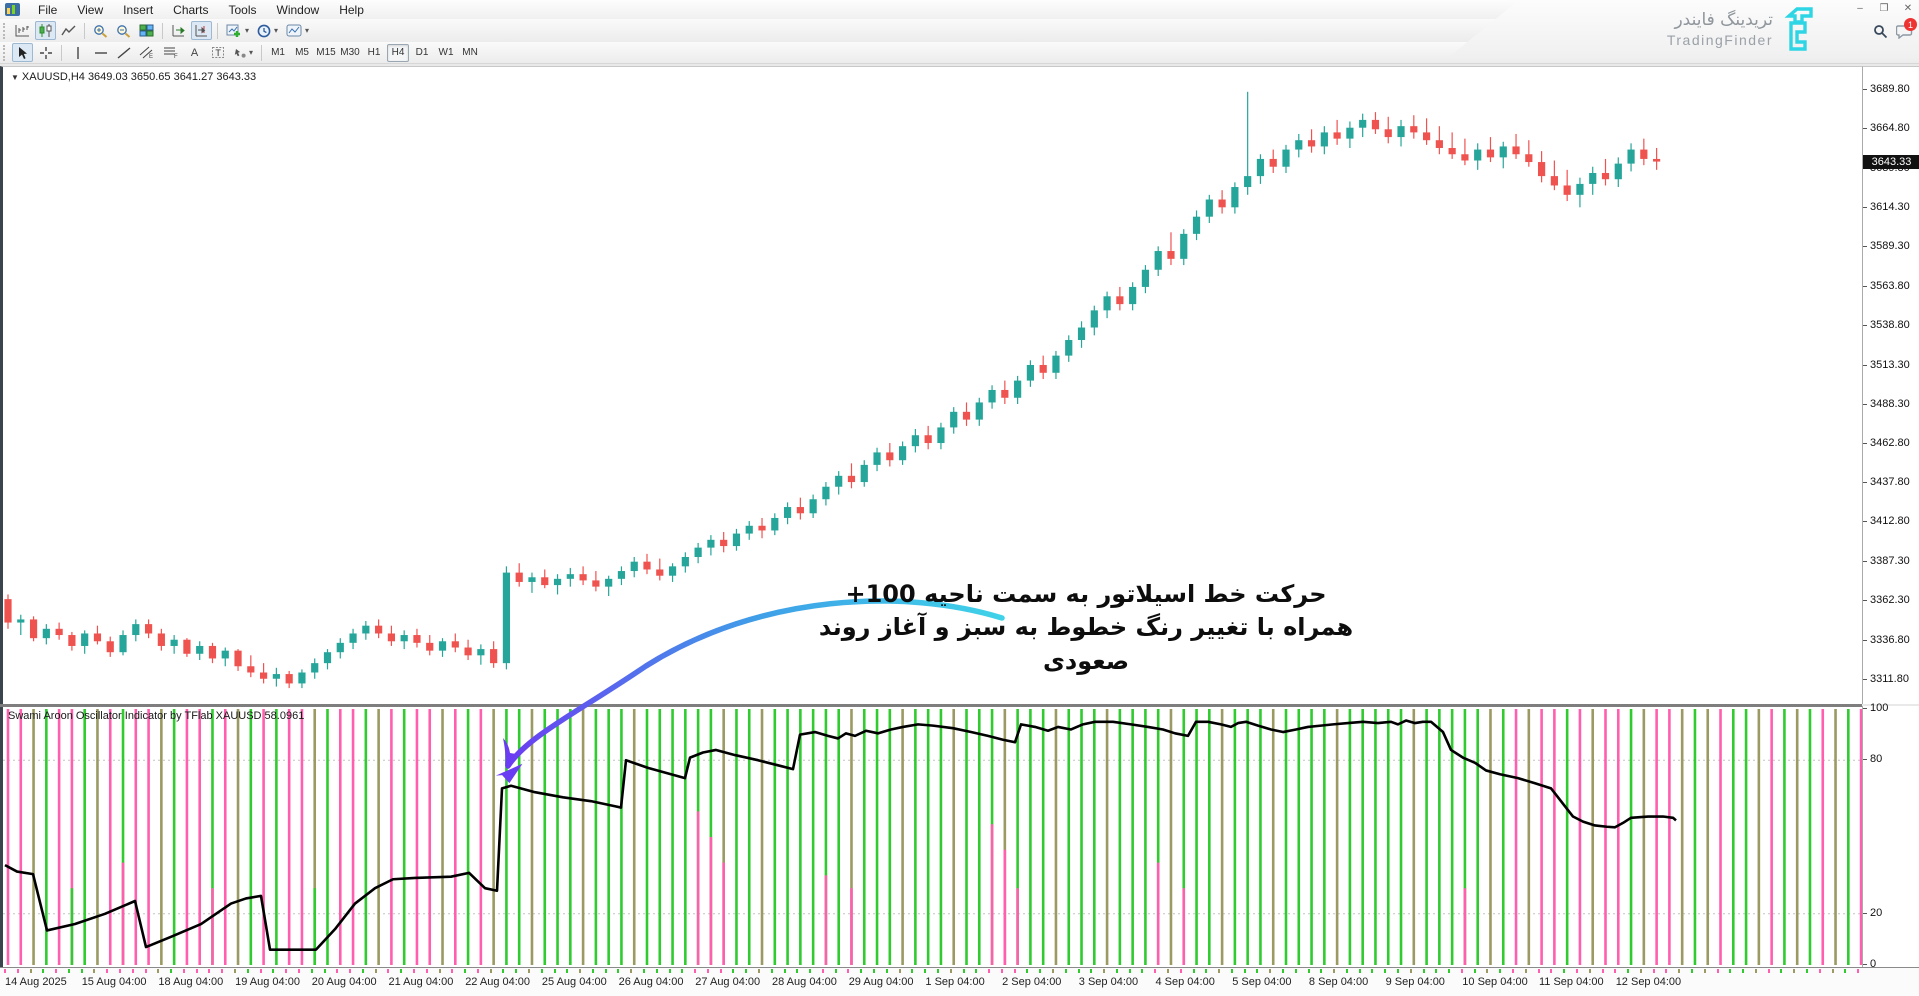  What do you see at coordinates (77, 52) in the screenshot?
I see `vertical-line-icon` at bounding box center [77, 52].